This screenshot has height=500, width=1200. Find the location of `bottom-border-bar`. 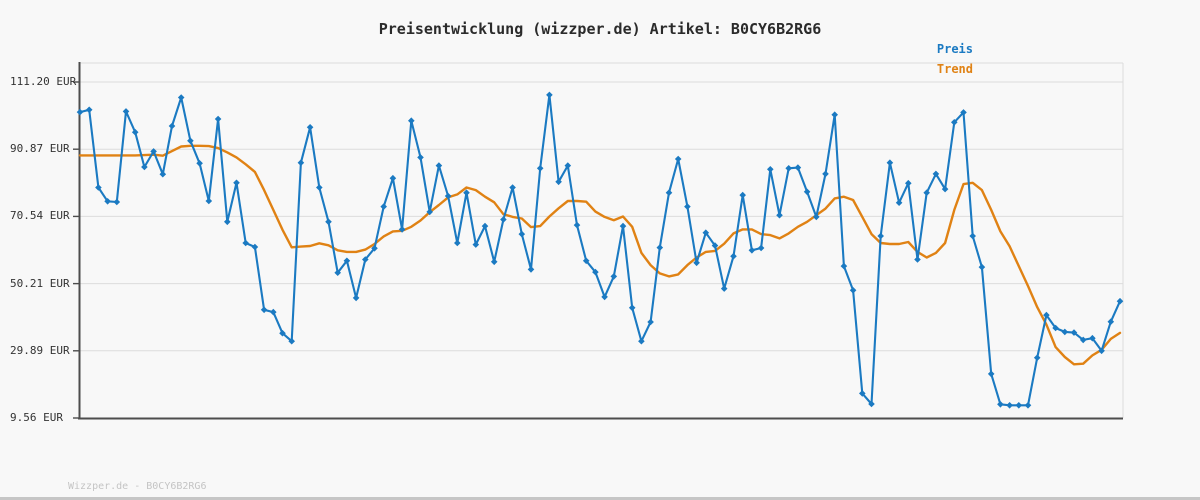

bottom-border-bar is located at coordinates (600, 498).